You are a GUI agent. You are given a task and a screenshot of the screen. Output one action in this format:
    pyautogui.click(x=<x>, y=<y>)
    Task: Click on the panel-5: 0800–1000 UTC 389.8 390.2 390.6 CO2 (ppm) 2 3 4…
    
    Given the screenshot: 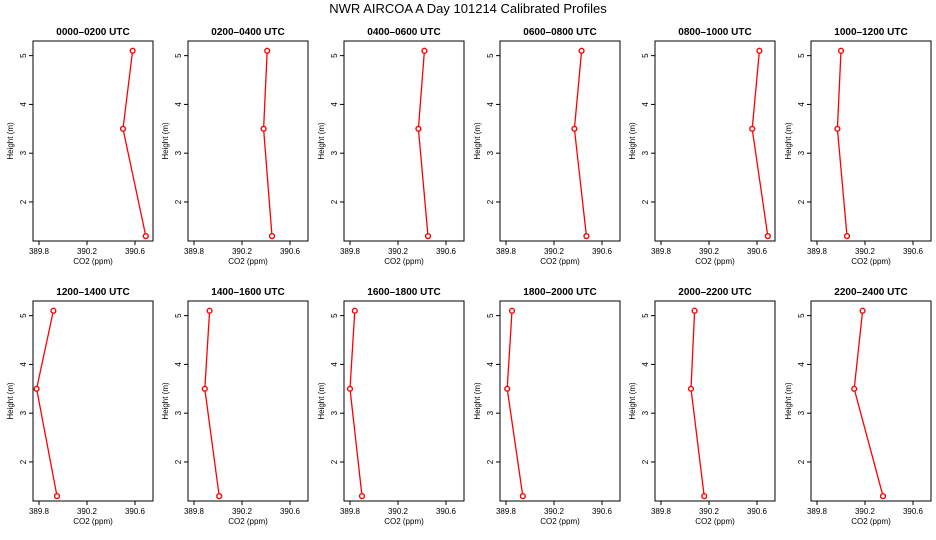 What is the action you would take?
    pyautogui.click(x=702, y=146)
    